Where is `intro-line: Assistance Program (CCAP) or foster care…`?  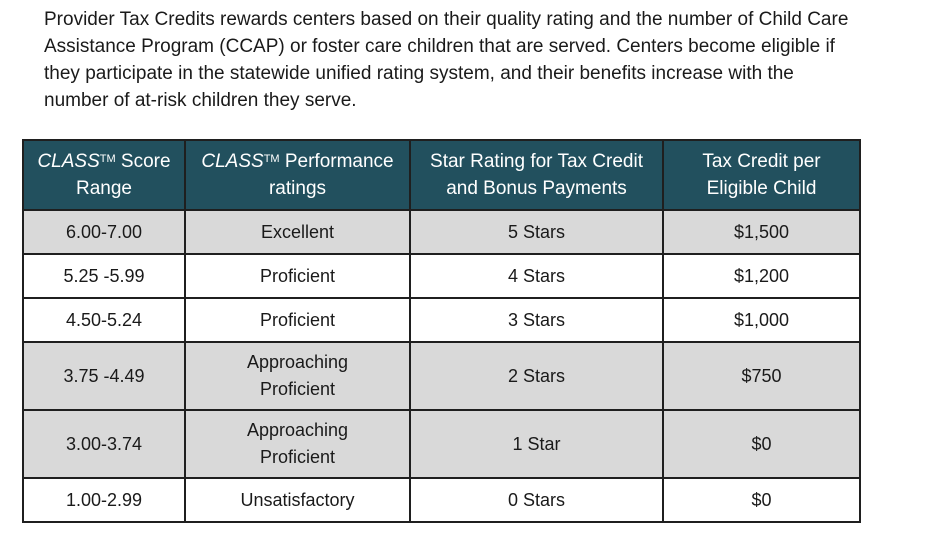
intro-line: Assistance Program (CCAP) or foster care… is located at coordinates (439, 46).